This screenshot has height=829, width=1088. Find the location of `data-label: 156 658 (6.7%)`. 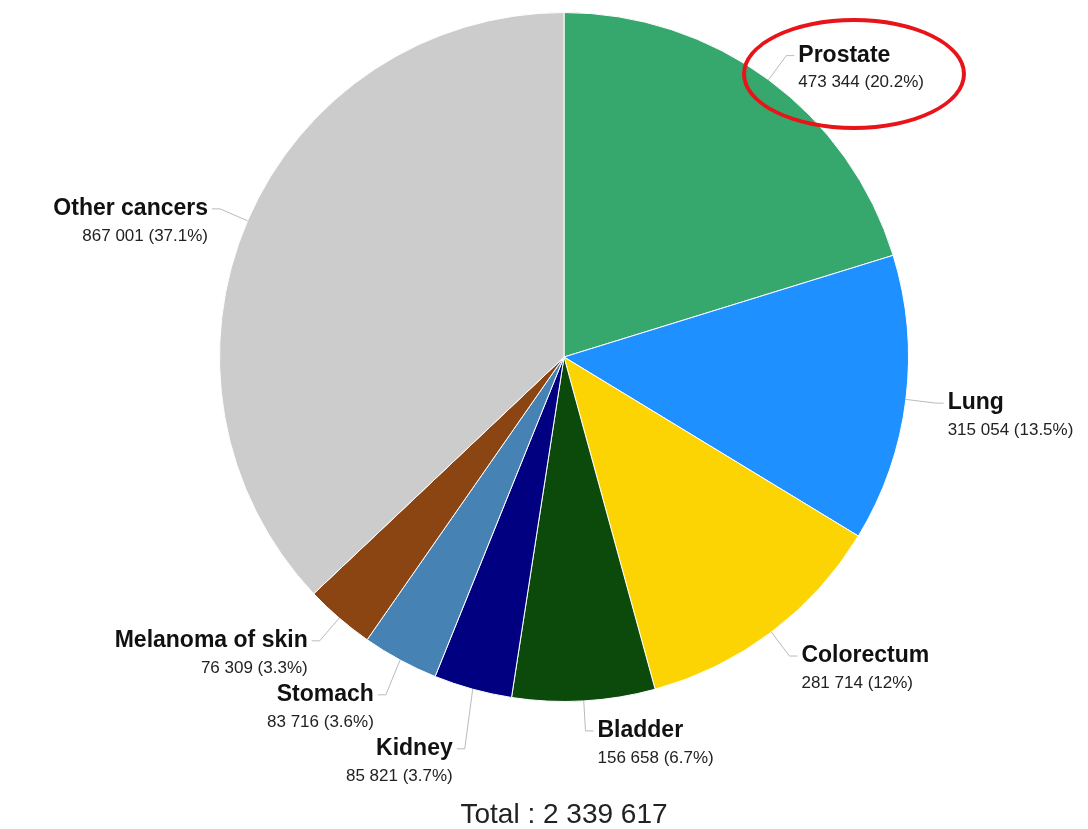

data-label: 156 658 (6.7%) is located at coordinates (655, 757).